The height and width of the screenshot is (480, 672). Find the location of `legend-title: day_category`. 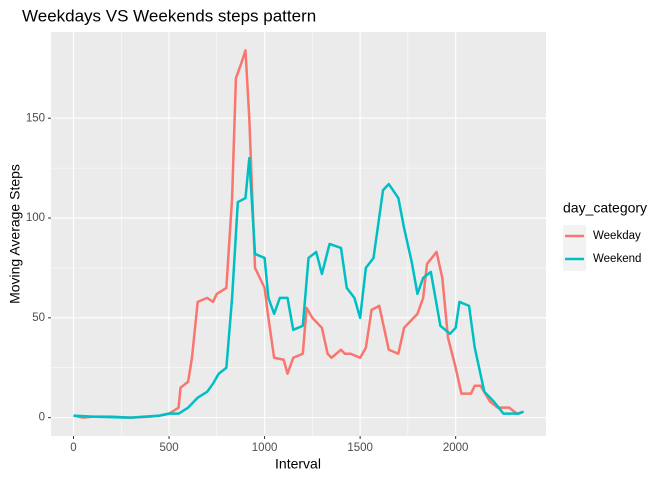

legend-title: day_category is located at coordinates (605, 208).